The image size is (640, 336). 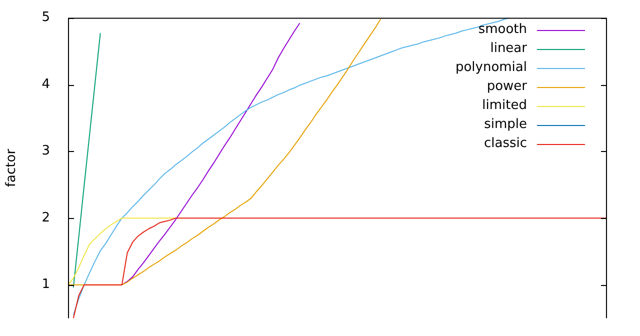 What do you see at coordinates (46, 151) in the screenshot?
I see `y-tick-label: 3` at bounding box center [46, 151].